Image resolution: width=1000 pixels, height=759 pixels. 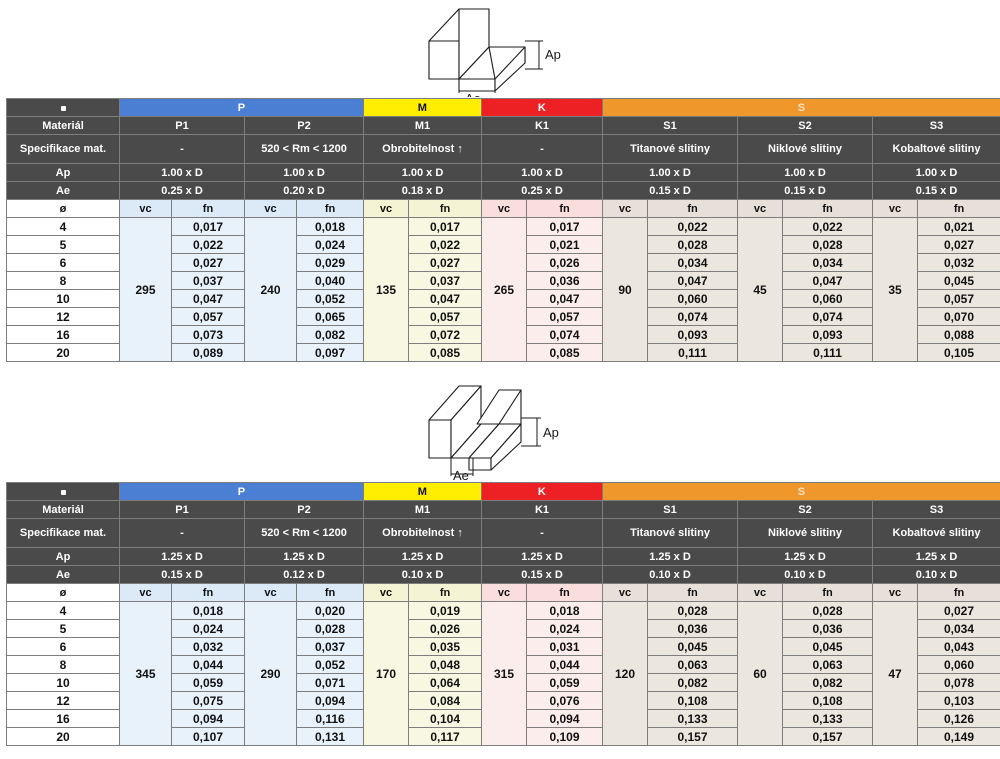 I want to click on spec-P1: -, so click(x=182, y=533).